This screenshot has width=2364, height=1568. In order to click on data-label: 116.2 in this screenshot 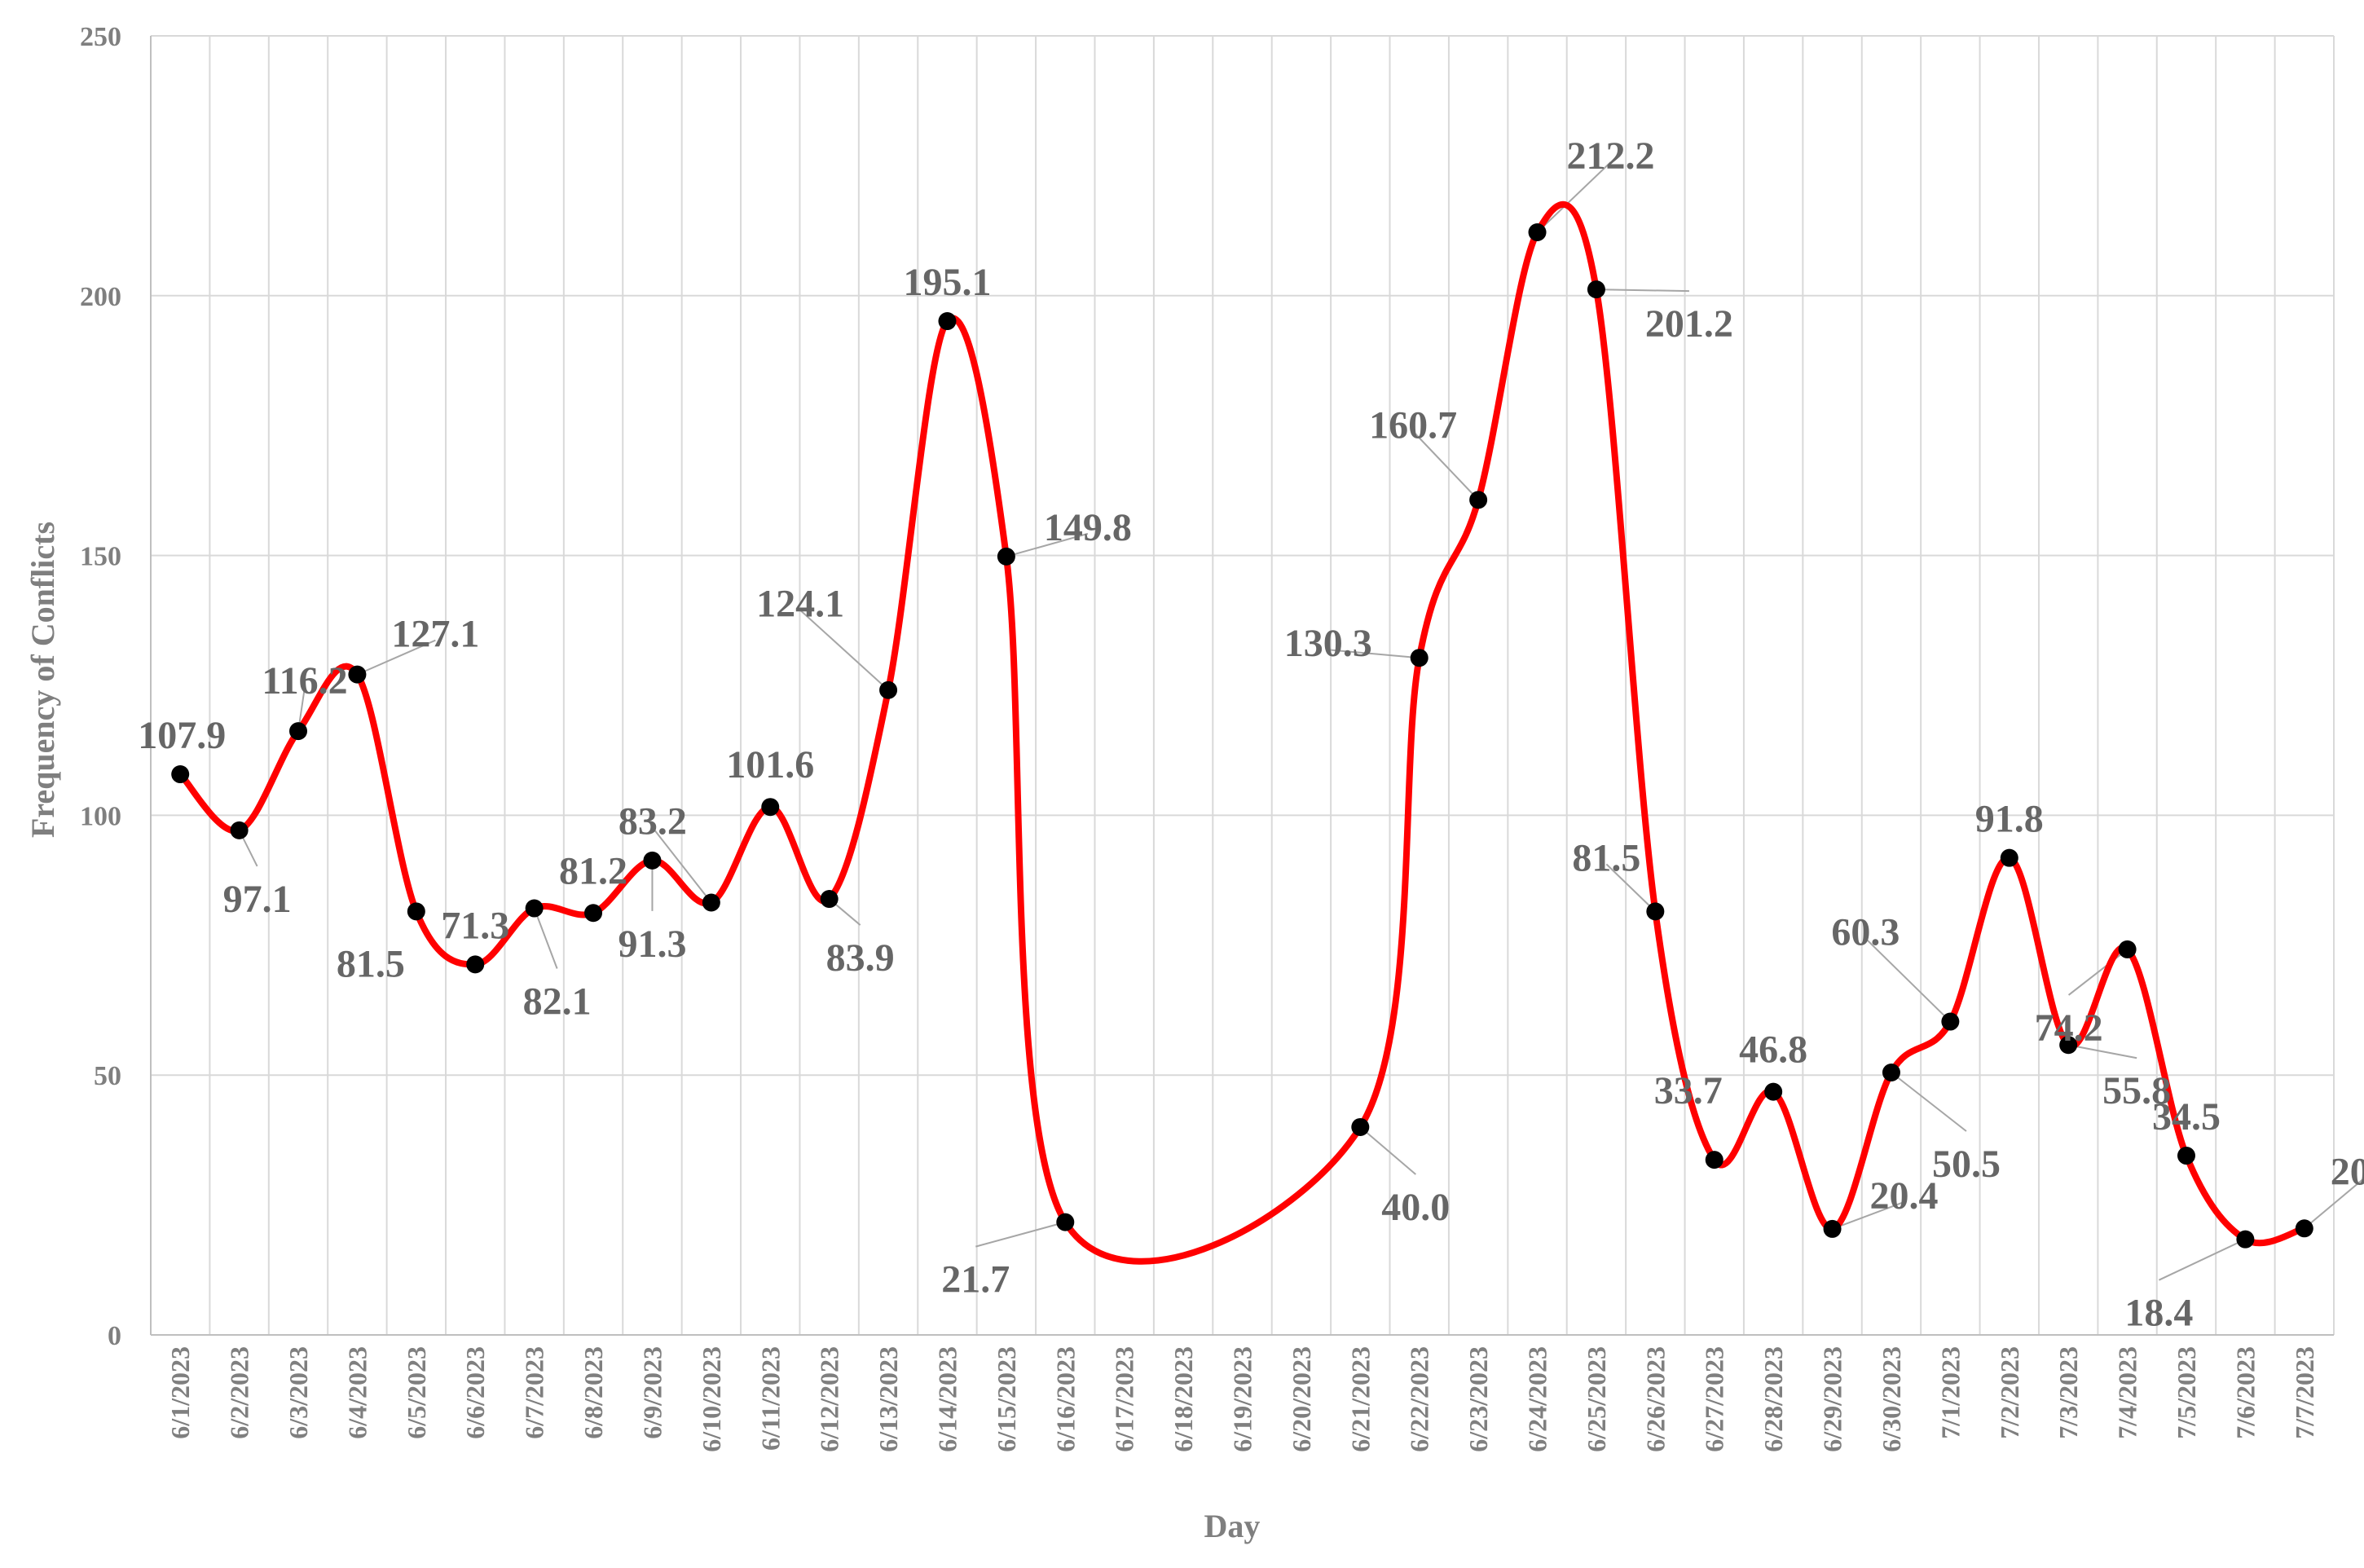, I will do `click(304, 681)`.